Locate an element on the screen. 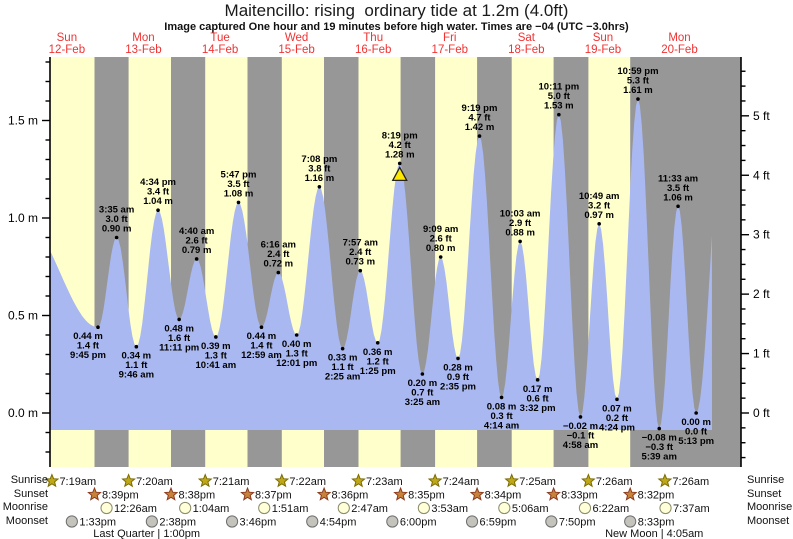  tide-label-line: 4:58 am is located at coordinates (580, 445).